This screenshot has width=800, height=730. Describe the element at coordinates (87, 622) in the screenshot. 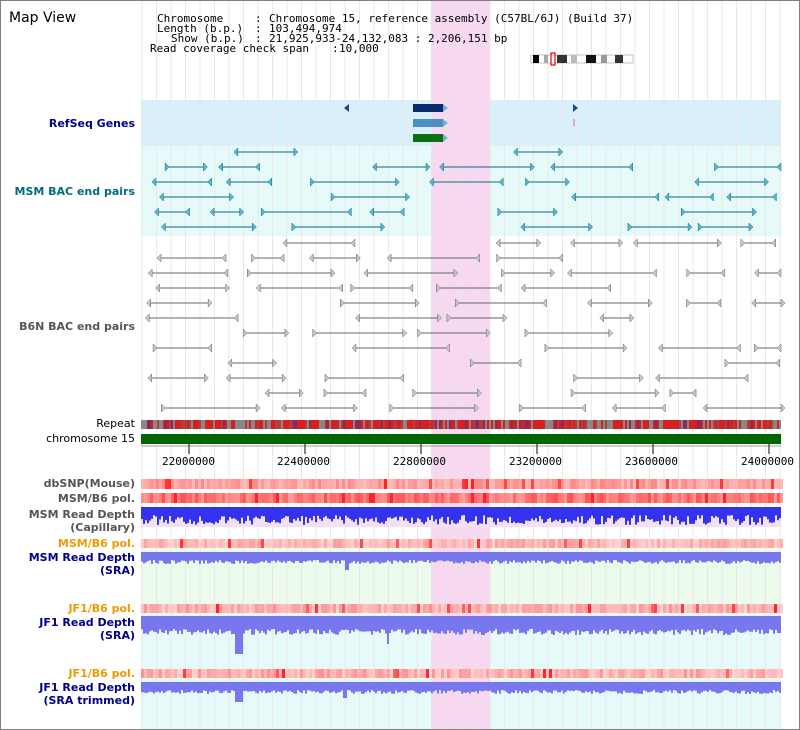

I see `track-label-jf1-depth: JF1 Read Depth` at that location.